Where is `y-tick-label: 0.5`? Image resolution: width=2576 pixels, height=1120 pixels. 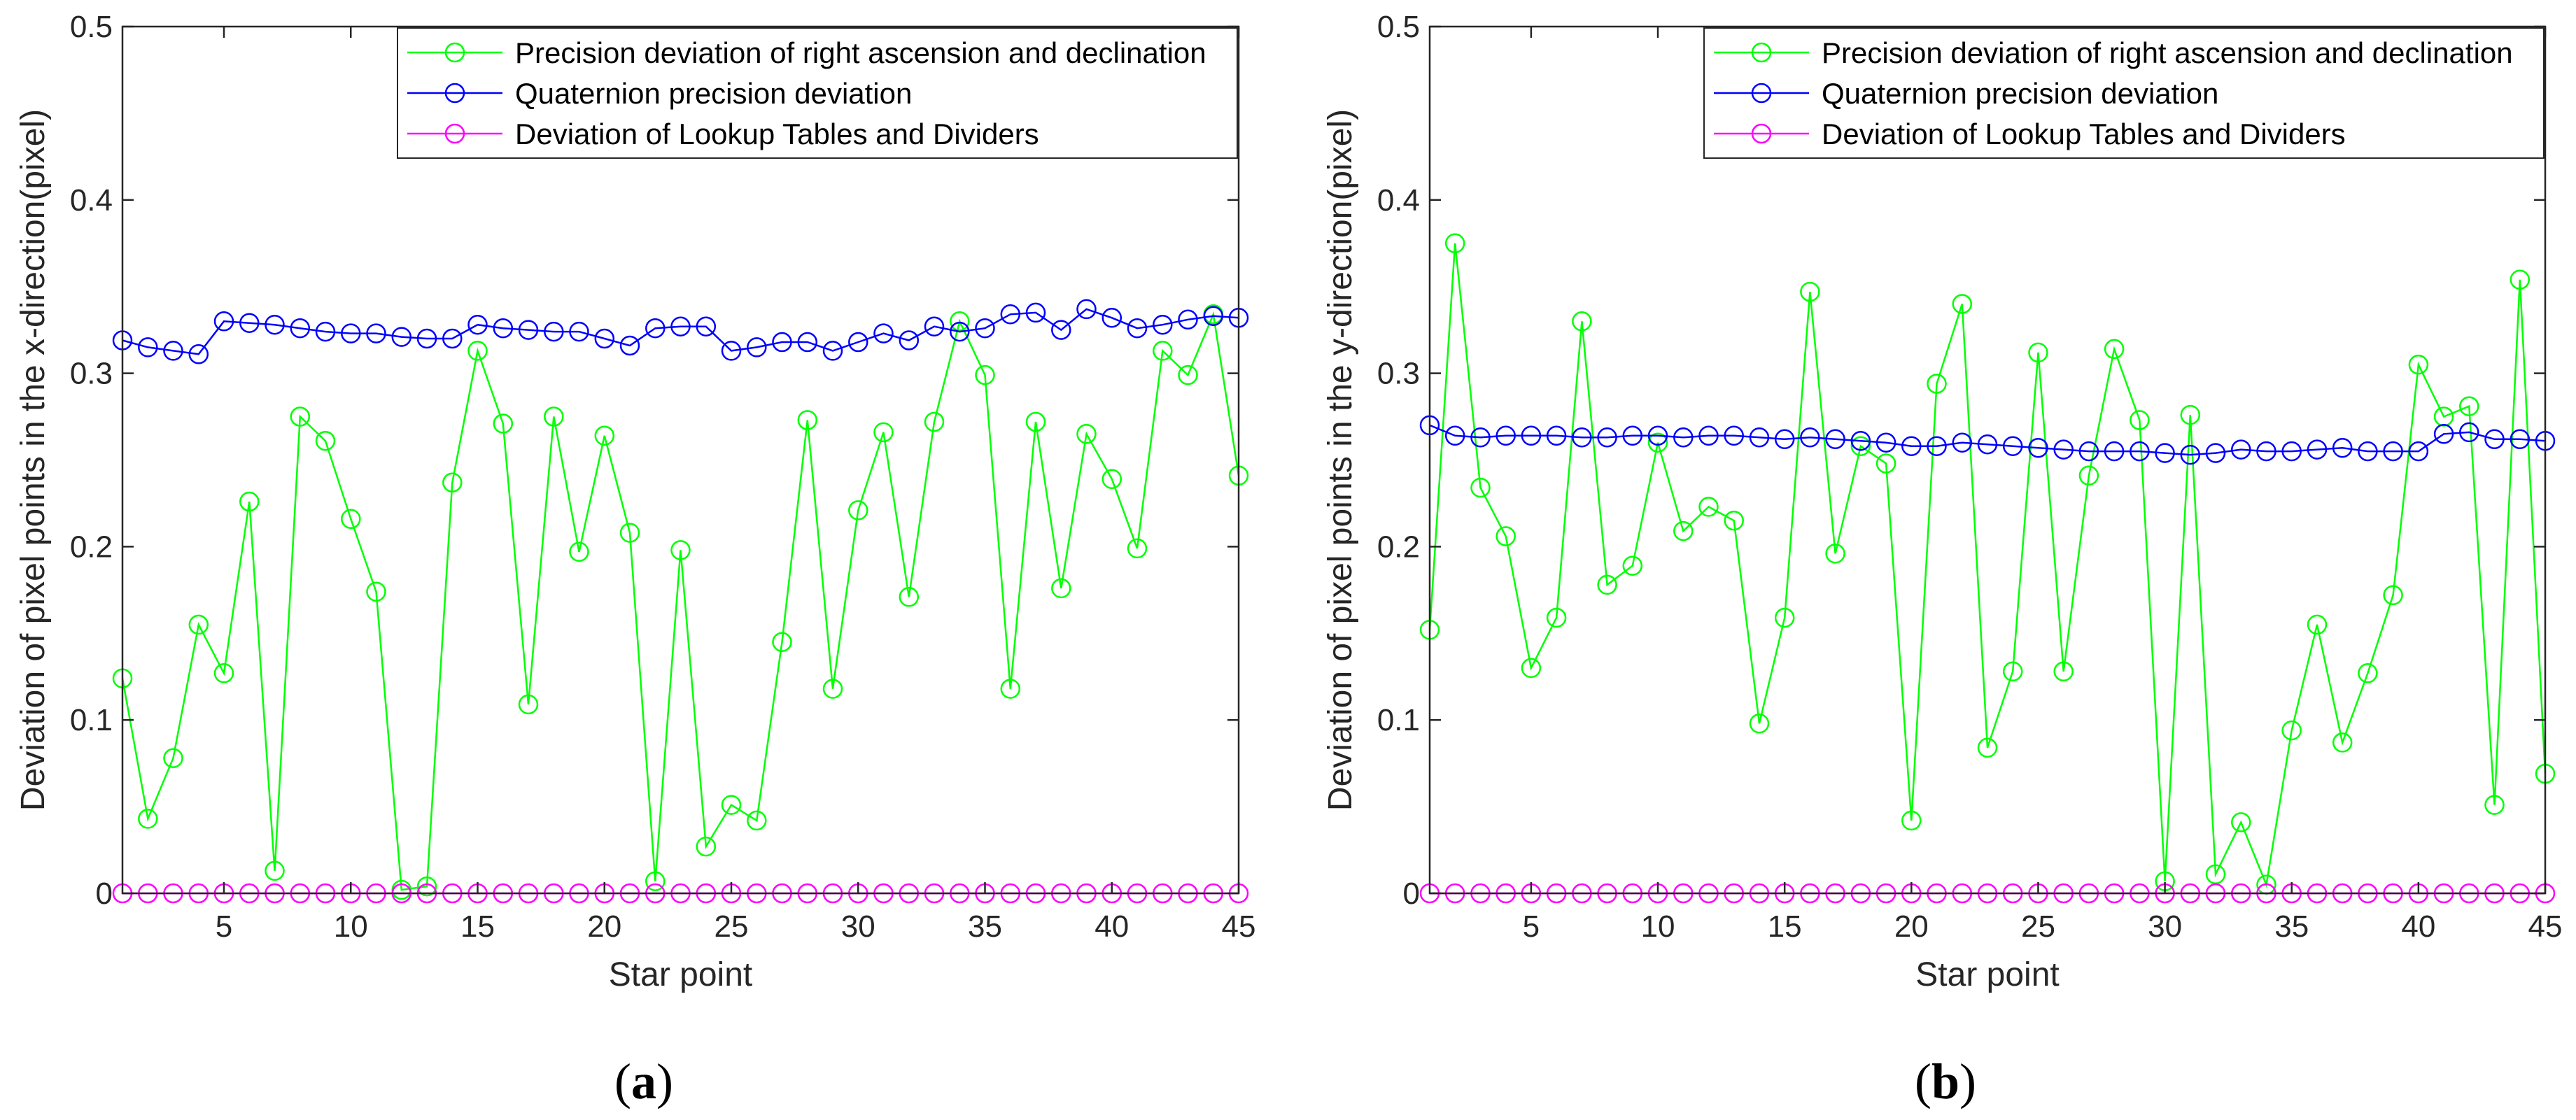
y-tick-label: 0.5 is located at coordinates (91, 27).